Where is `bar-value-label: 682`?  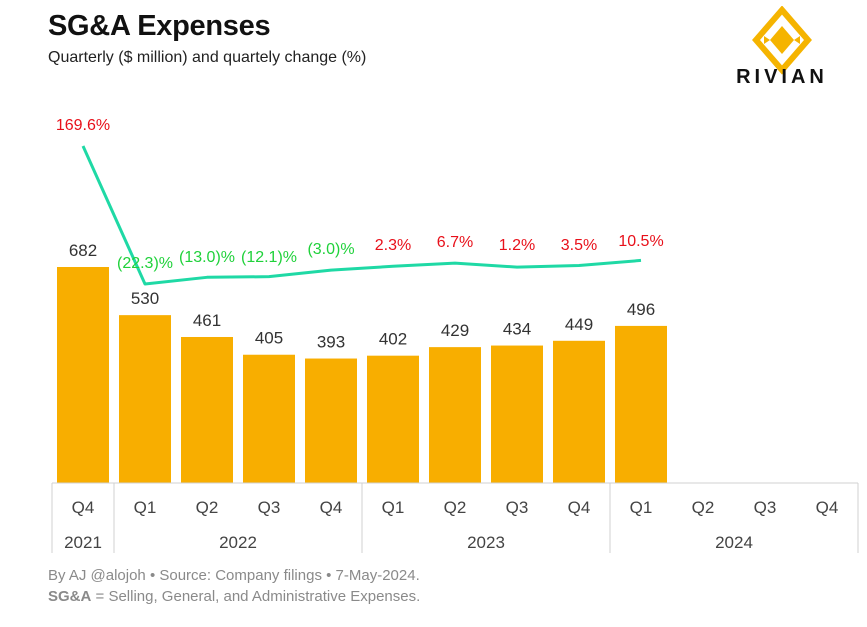 bar-value-label: 682 is located at coordinates (83, 250).